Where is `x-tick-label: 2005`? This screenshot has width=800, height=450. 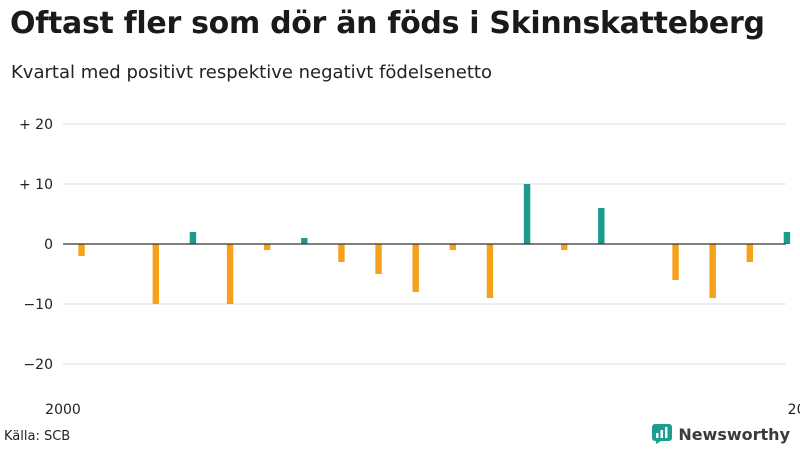
x-tick-label: 2005 is located at coordinates (794, 410).